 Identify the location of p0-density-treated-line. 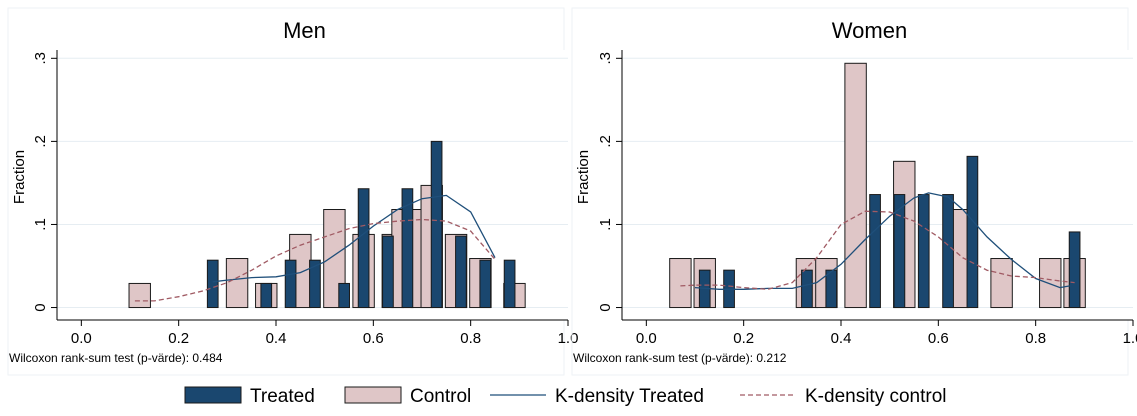
(354, 238).